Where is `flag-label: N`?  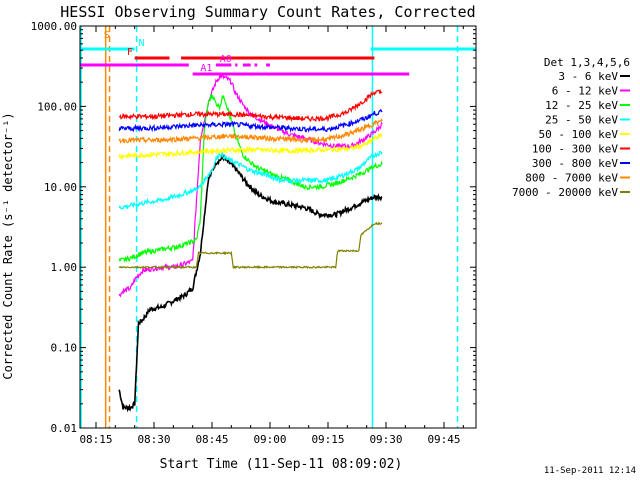
flag-label: N is located at coordinates (142, 43).